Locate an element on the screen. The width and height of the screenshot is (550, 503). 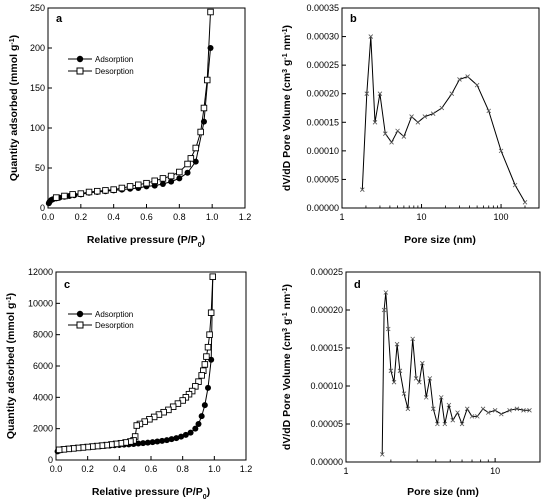
y-tick-label: 0 is located at coordinates (50, 460).